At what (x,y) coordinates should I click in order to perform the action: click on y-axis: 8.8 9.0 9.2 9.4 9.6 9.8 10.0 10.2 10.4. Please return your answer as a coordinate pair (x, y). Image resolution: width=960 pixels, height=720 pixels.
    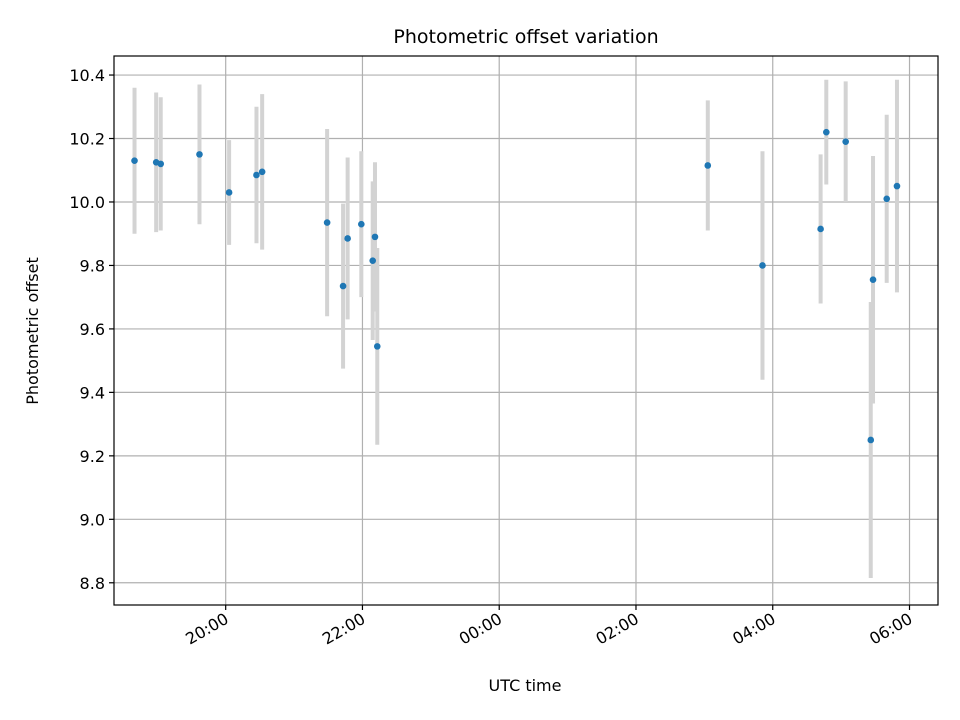
    Looking at the image, I should click on (91, 329).